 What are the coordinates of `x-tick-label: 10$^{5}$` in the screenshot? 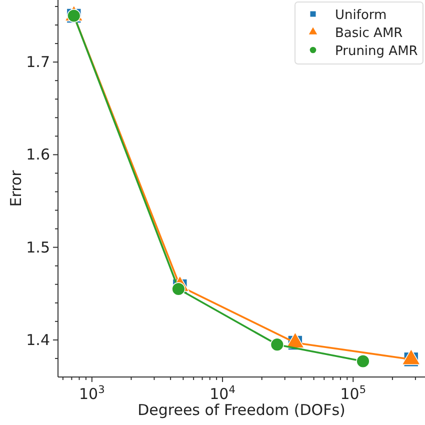 It's located at (353, 393).